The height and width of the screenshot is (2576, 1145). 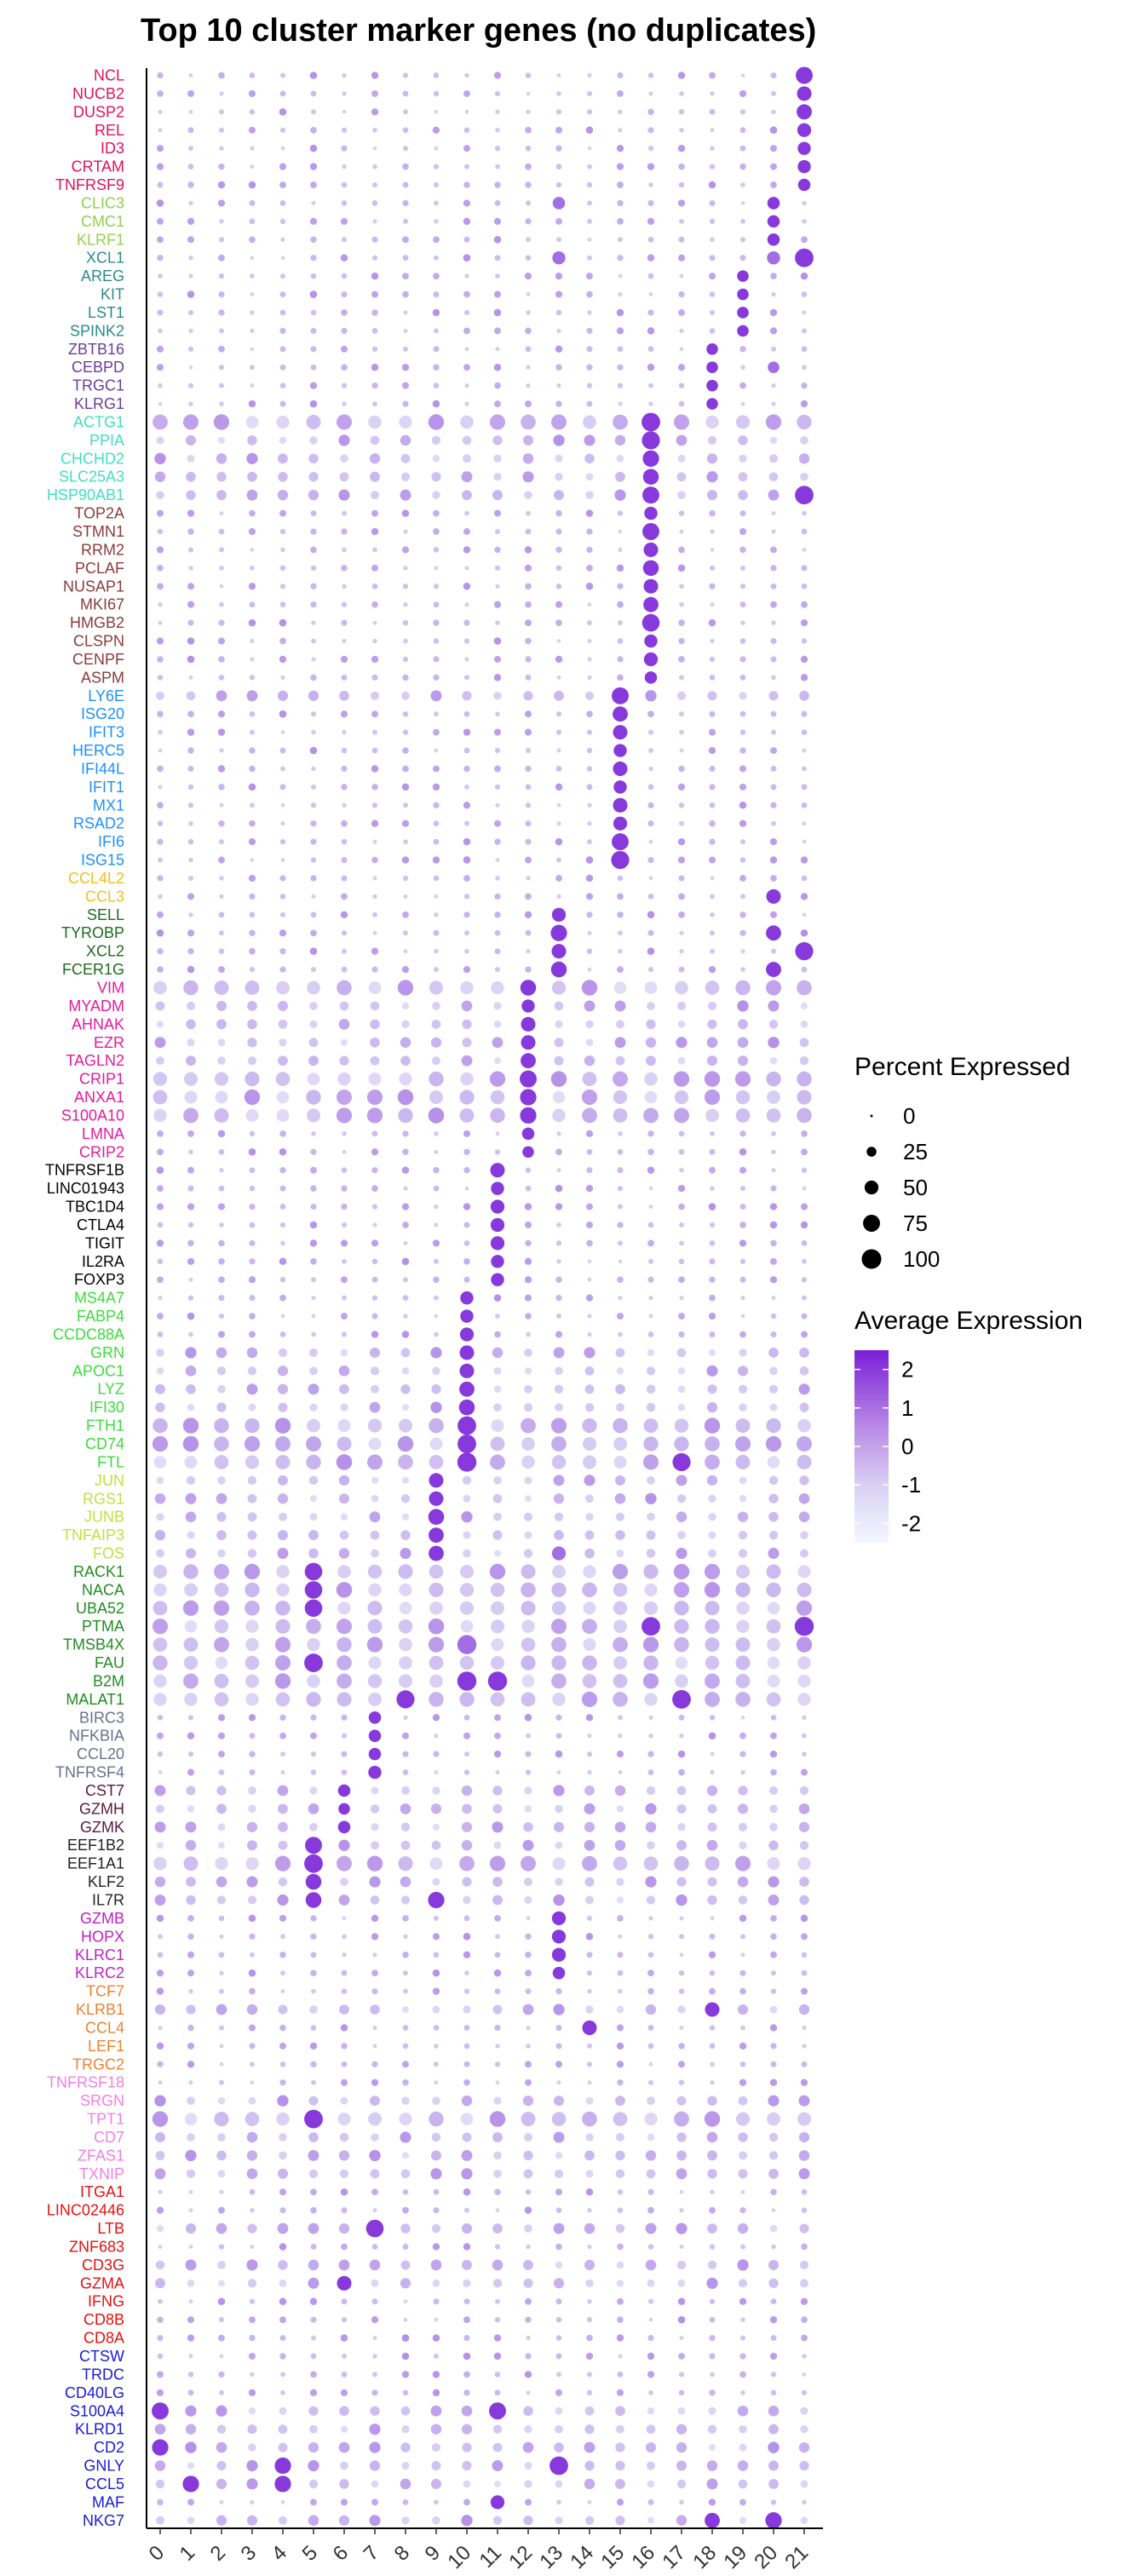 I want to click on dot-foxp3-c13, so click(x=558, y=1280).